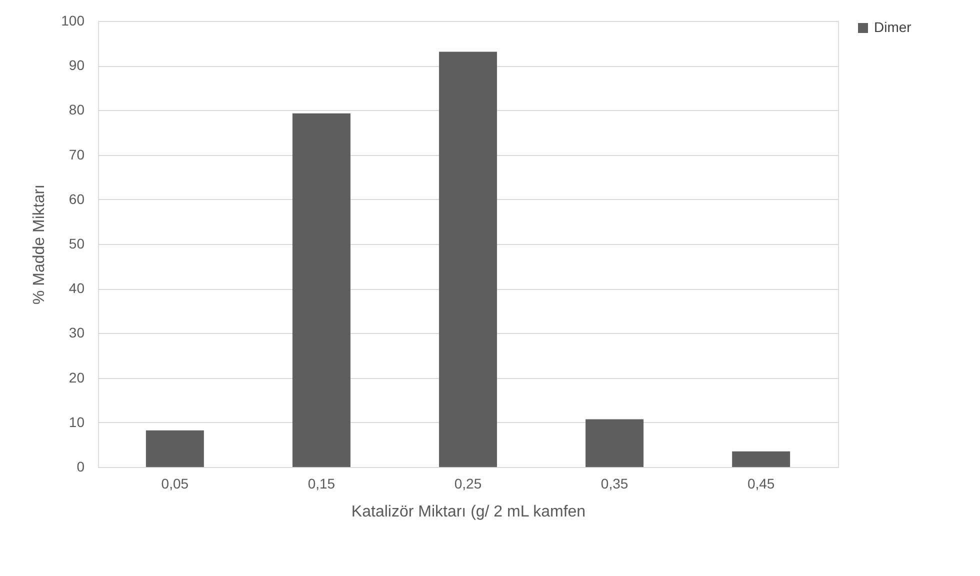  What do you see at coordinates (76, 377) in the screenshot?
I see `y-tick-label: 20` at bounding box center [76, 377].